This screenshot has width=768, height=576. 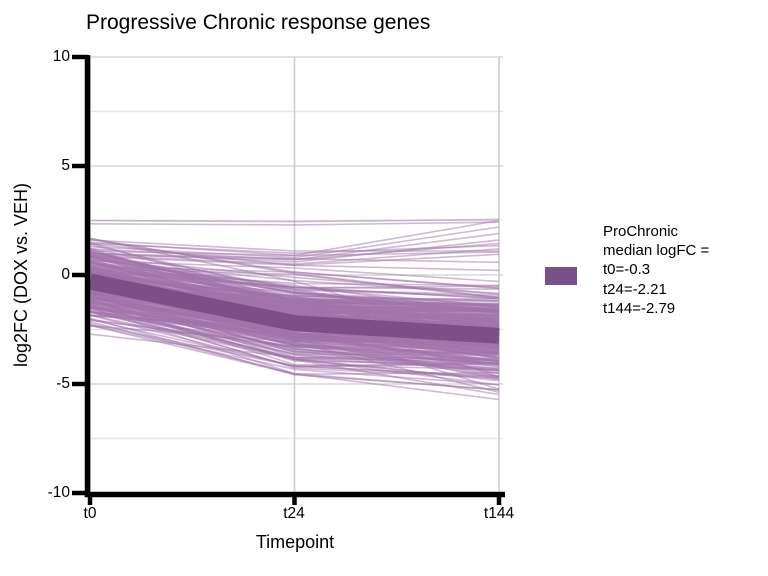 I want to click on legend-label-line: t144=-2.79, so click(x=639, y=308).